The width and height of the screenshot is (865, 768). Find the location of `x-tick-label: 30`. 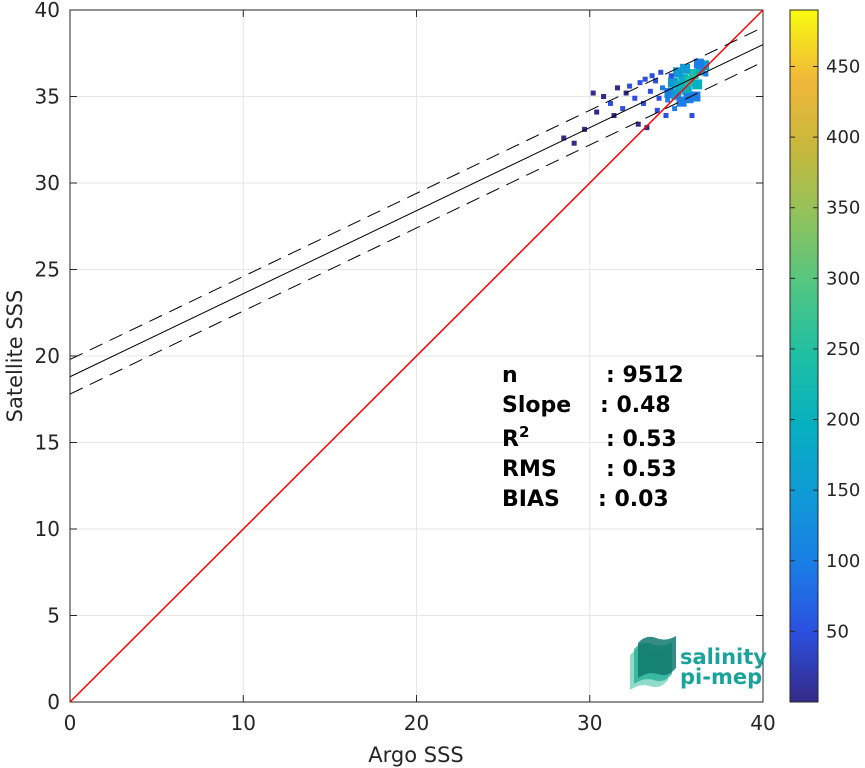

x-tick-label: 30 is located at coordinates (589, 723).